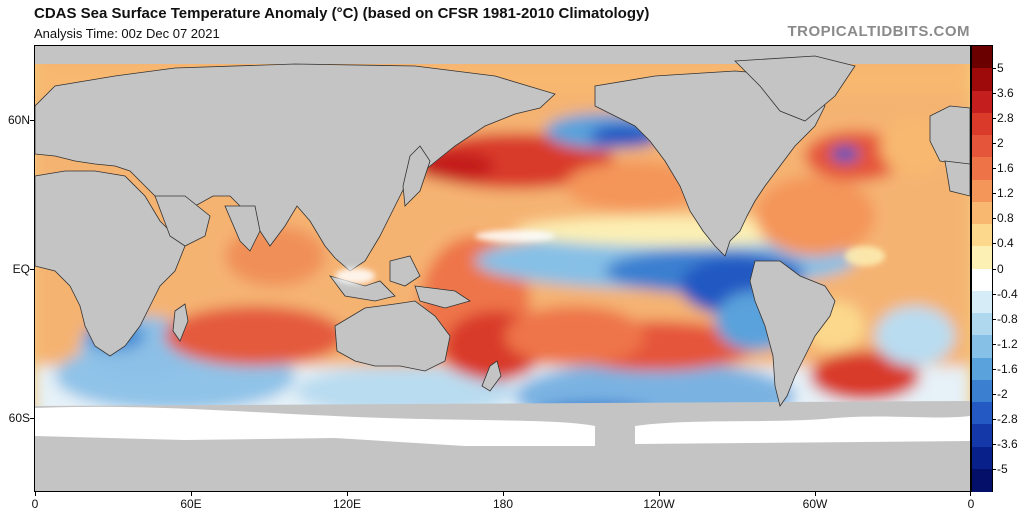  I want to click on lon-label-180: 180, so click(503, 504).